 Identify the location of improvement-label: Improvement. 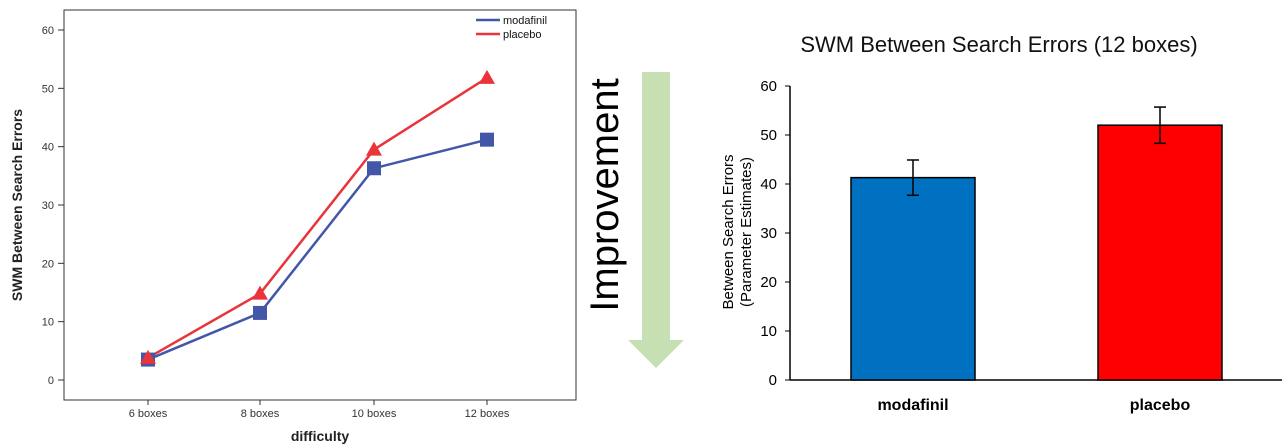
(605, 194).